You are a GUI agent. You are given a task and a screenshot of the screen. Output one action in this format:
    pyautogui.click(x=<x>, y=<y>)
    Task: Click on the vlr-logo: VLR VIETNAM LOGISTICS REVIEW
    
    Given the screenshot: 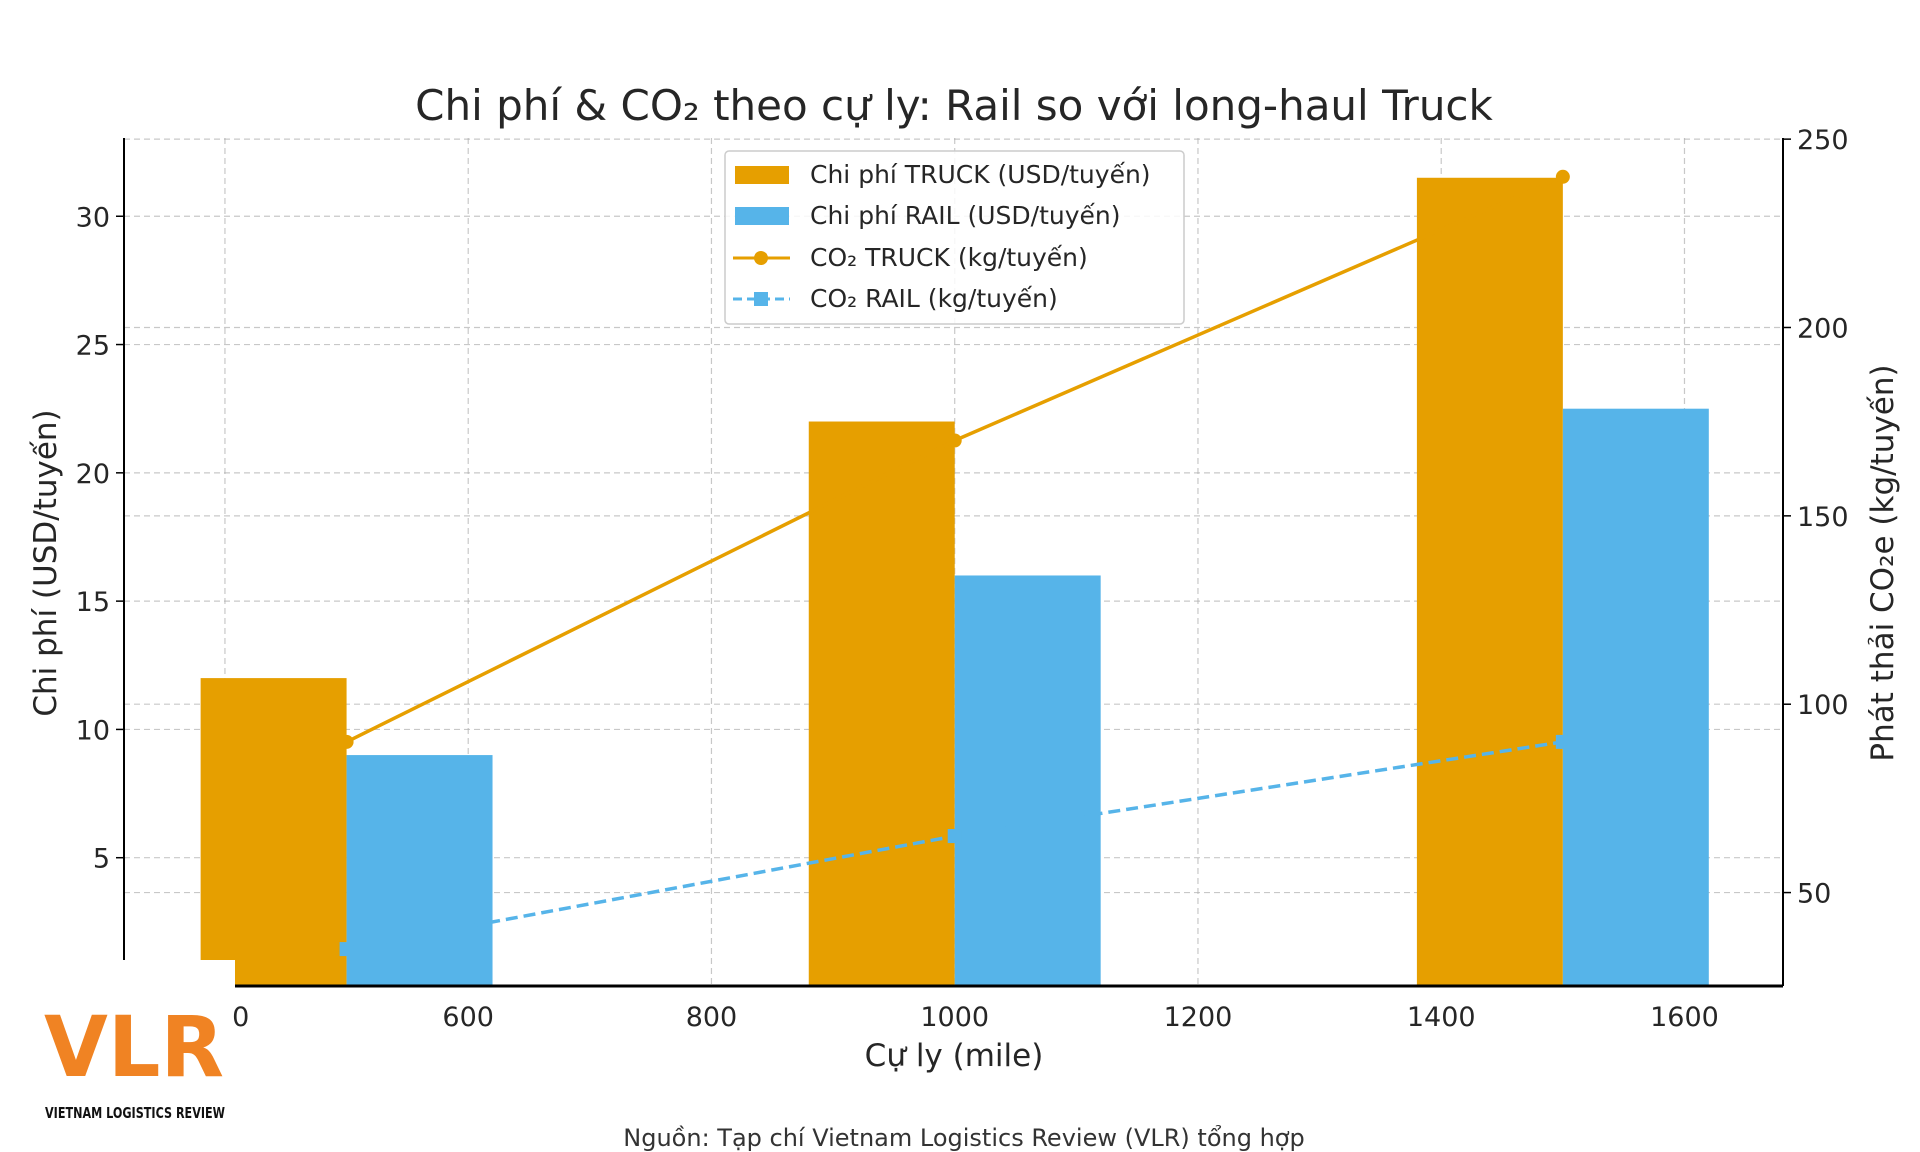 What is the action you would take?
    pyautogui.click(x=134, y=1060)
    